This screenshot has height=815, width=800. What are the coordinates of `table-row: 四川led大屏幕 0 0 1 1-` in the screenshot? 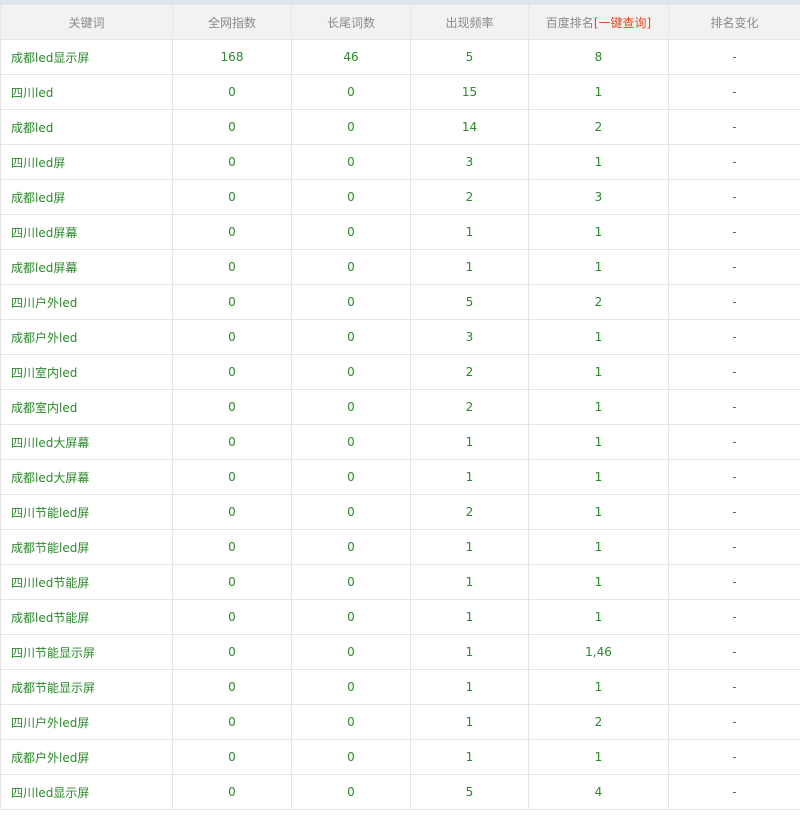 It's located at (400, 442).